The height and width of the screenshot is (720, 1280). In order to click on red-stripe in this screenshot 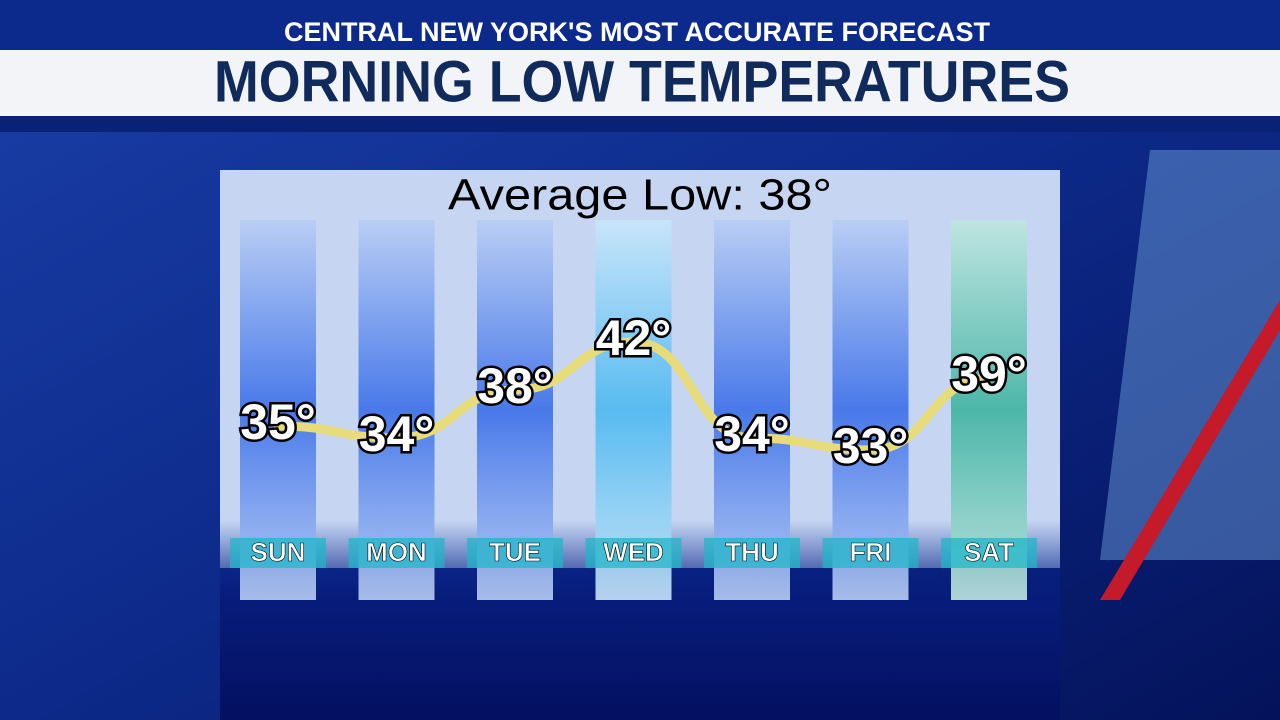, I will do `click(1190, 450)`.